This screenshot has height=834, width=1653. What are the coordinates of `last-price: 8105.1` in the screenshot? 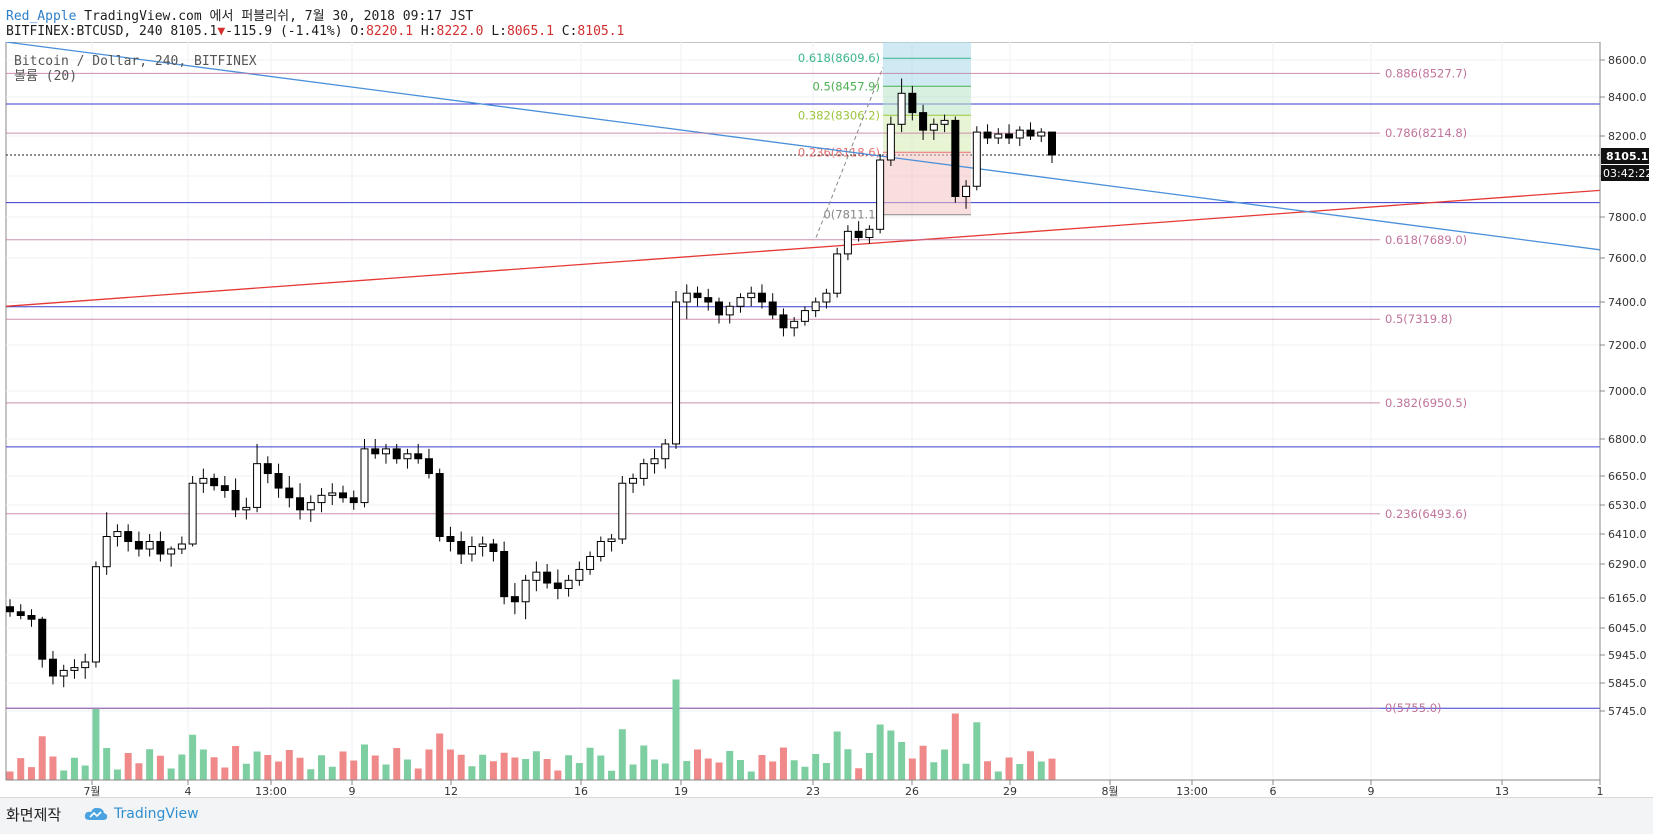 It's located at (194, 31).